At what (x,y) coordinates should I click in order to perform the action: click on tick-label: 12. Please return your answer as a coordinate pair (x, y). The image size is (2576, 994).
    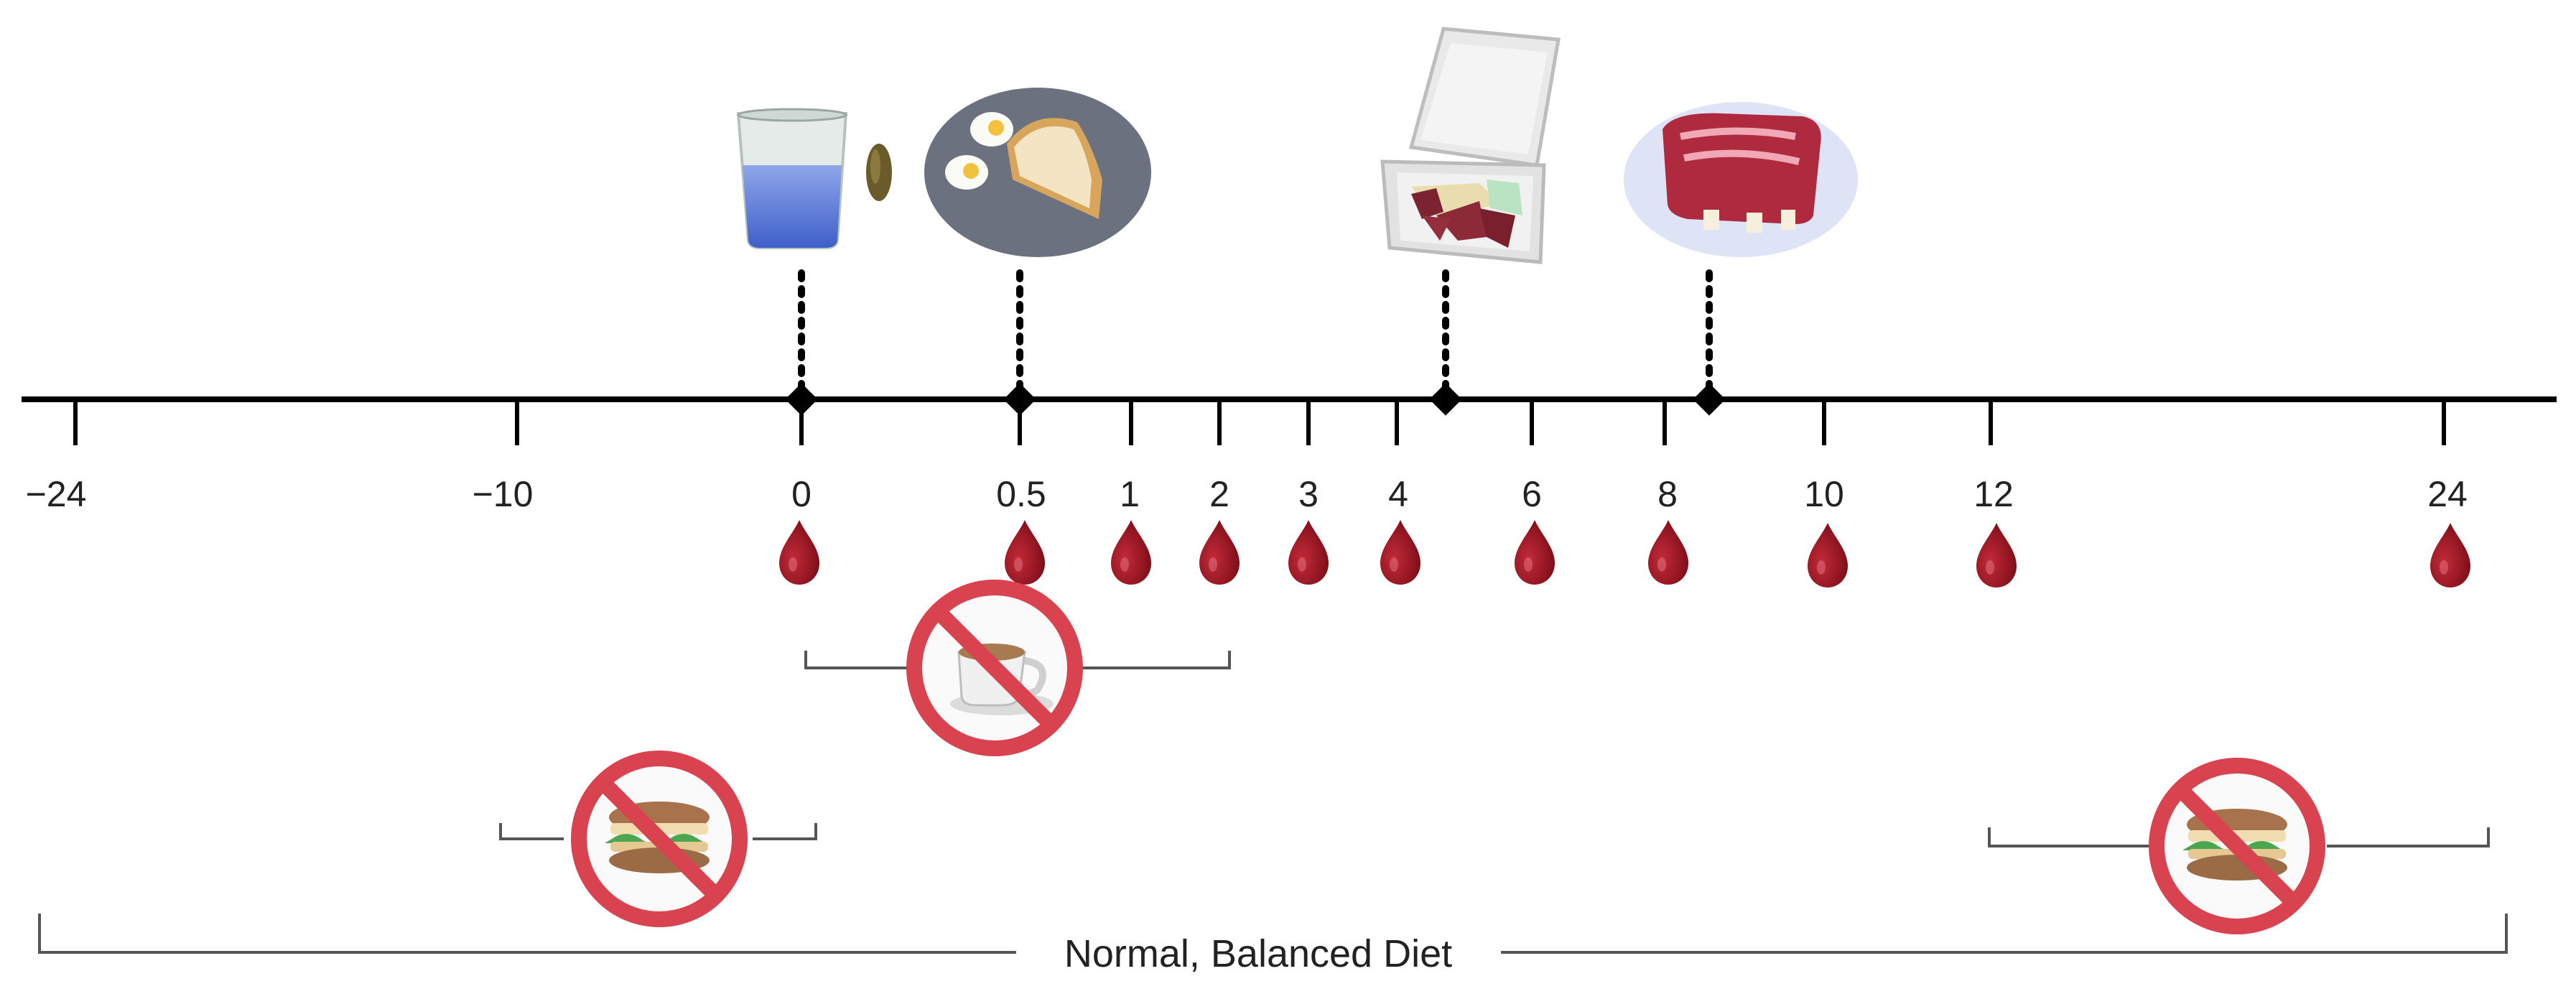
    Looking at the image, I should click on (1993, 494).